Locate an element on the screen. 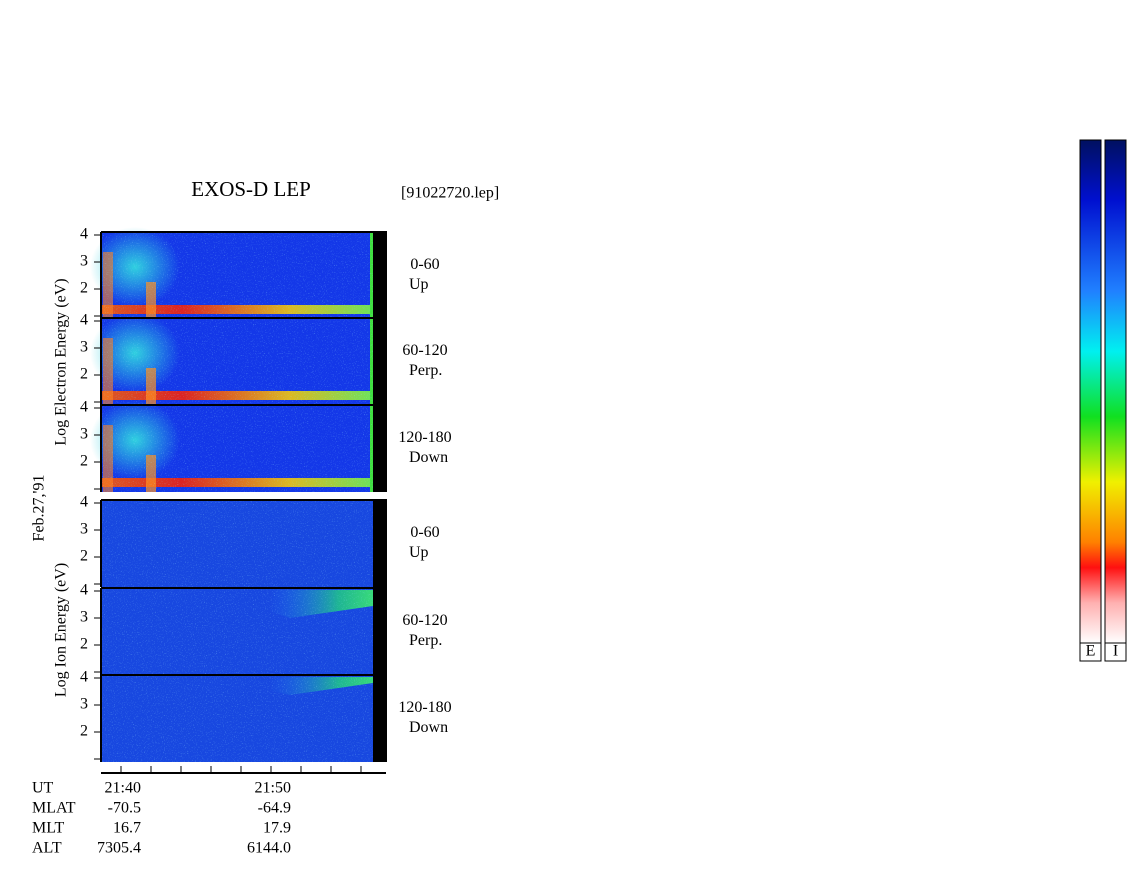  orbit-label: ALT is located at coordinates (47, 848).